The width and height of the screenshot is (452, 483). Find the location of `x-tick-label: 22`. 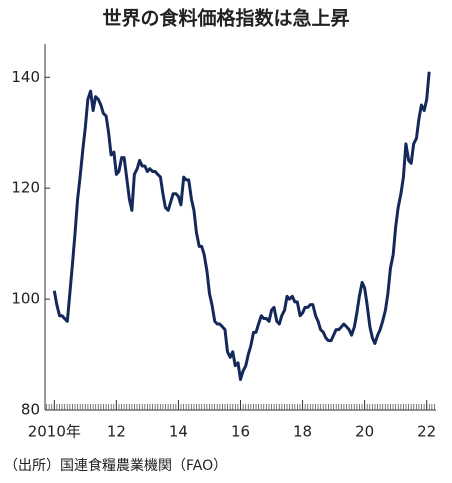

x-tick-label: 22 is located at coordinates (426, 432).